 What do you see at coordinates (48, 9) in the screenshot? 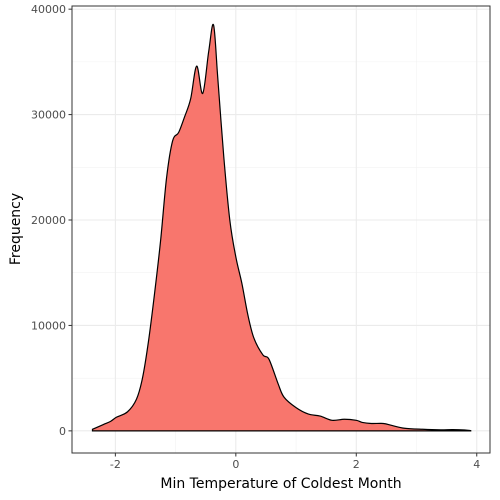
I see `y-tick-label: 40000` at bounding box center [48, 9].